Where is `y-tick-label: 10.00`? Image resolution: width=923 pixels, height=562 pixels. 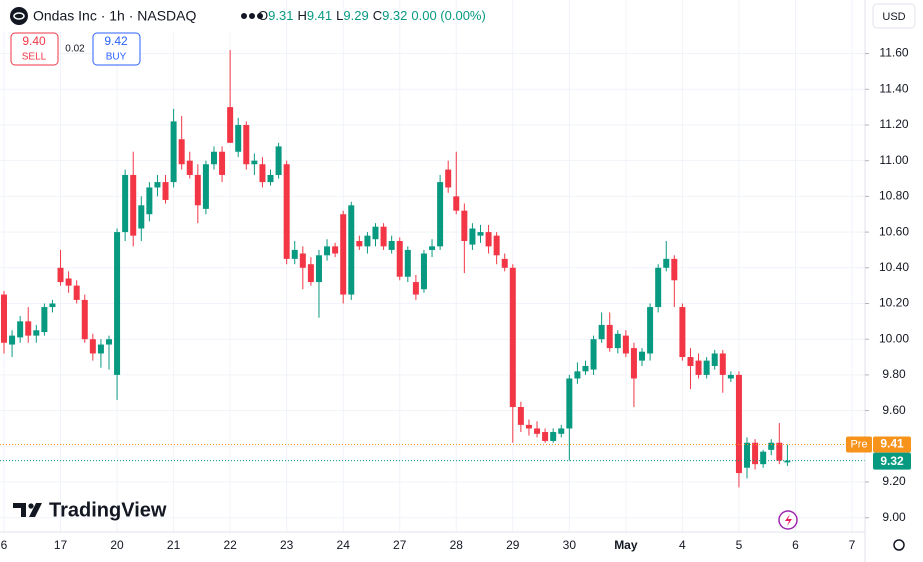 y-tick-label: 10.00 is located at coordinates (894, 338).